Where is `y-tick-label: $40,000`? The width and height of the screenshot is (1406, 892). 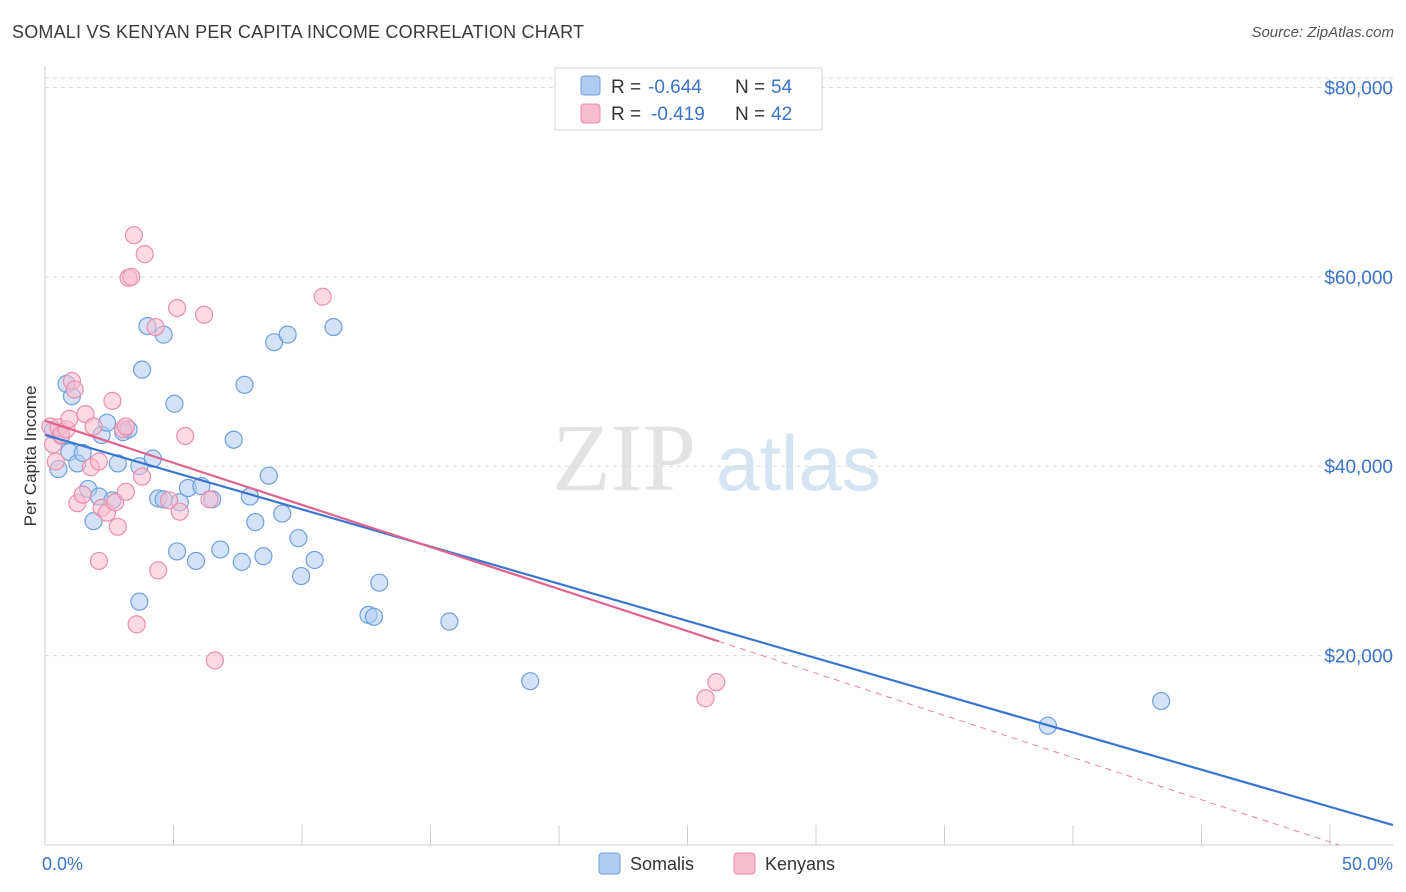
y-tick-label: $40,000 is located at coordinates (1358, 467).